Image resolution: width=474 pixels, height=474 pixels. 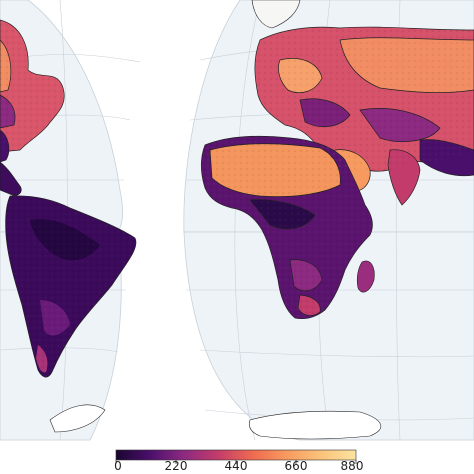 What do you see at coordinates (176, 466) in the screenshot?
I see `colorbar-tick-label-220: 220` at bounding box center [176, 466].